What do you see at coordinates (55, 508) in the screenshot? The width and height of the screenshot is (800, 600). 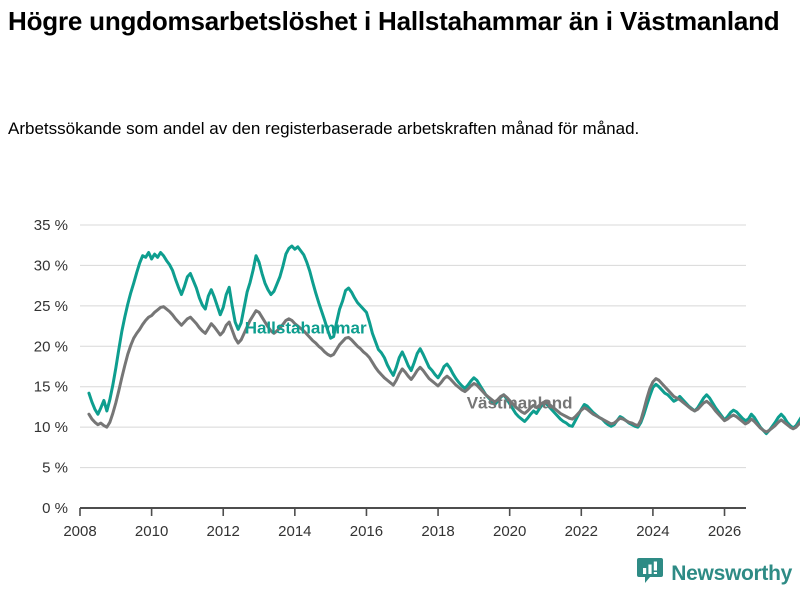 I see `y-axis-tick-label: 0 %` at bounding box center [55, 508].